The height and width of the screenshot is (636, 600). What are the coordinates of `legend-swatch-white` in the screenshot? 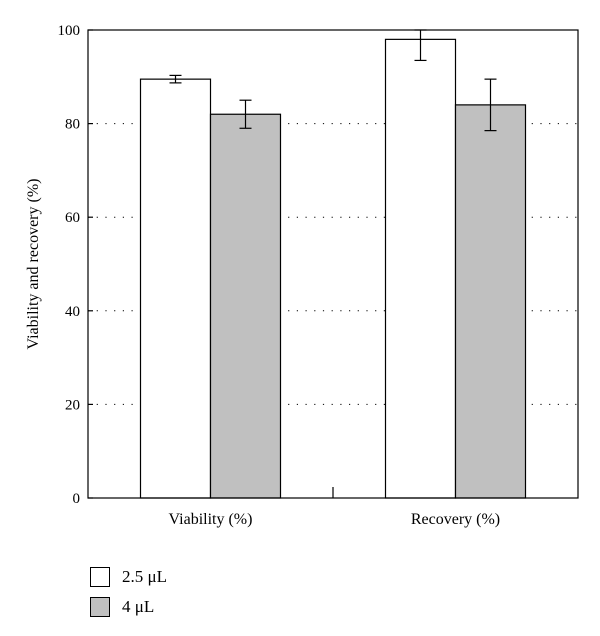 It's located at (100, 577).